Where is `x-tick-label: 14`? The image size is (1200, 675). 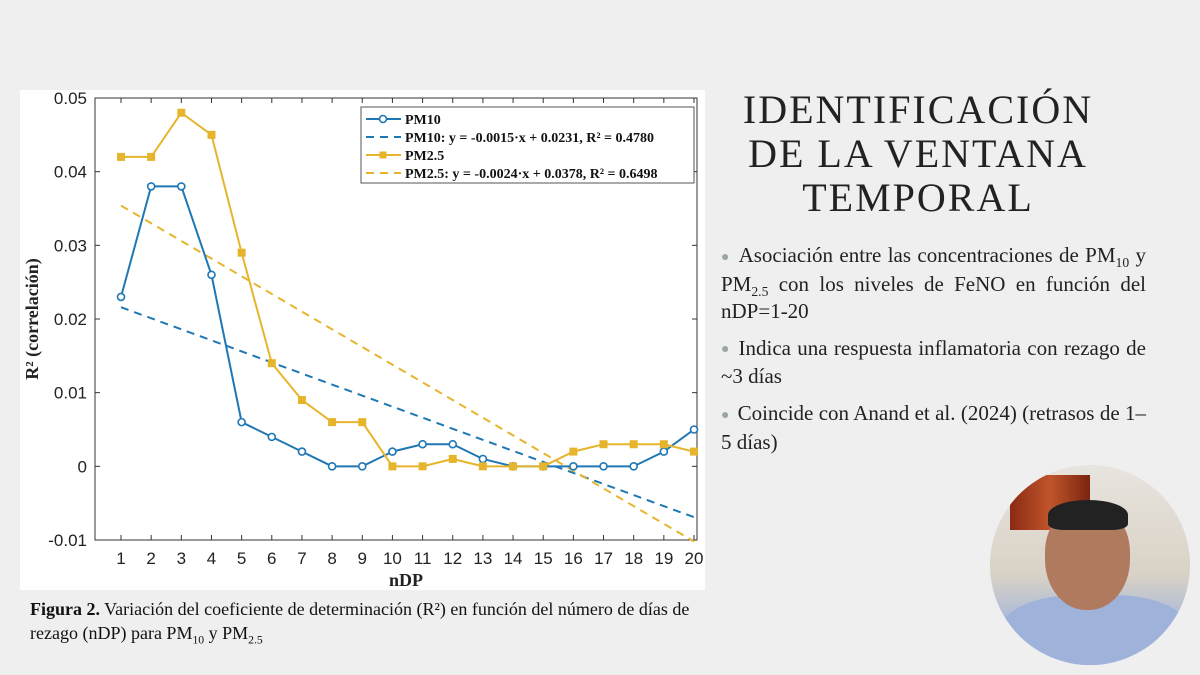 x-tick-label: 14 is located at coordinates (513, 558).